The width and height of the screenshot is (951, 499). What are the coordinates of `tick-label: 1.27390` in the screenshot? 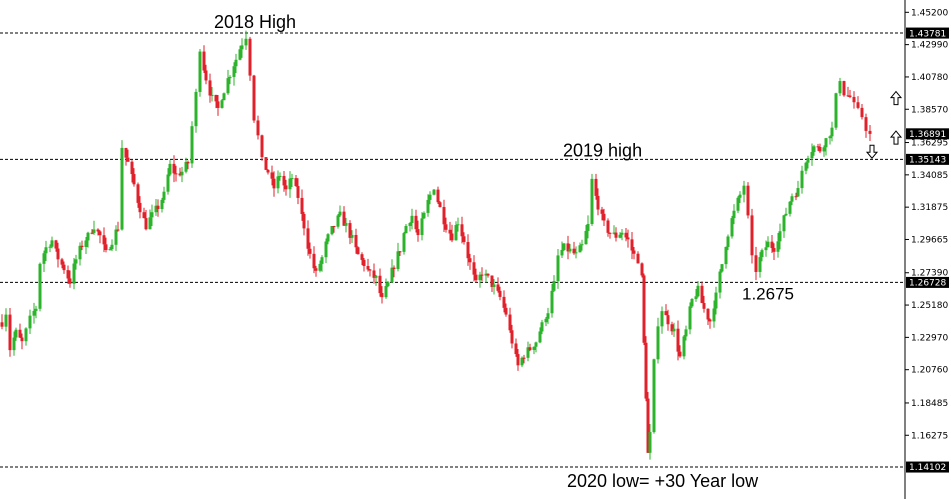 It's located at (929, 274).